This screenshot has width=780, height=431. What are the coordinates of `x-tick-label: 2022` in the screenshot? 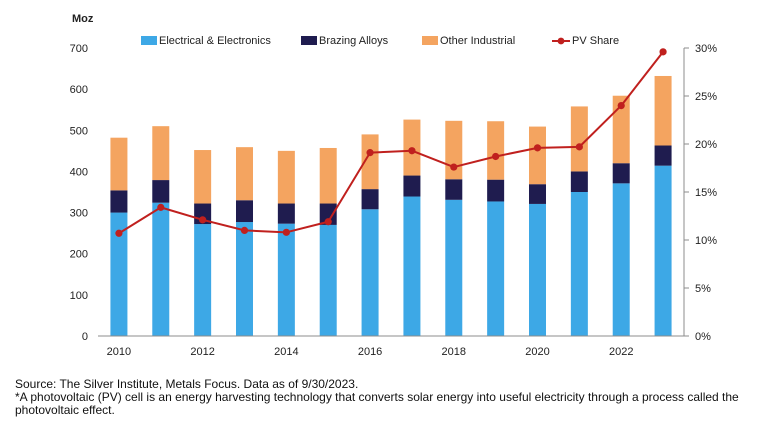 It's located at (621, 352).